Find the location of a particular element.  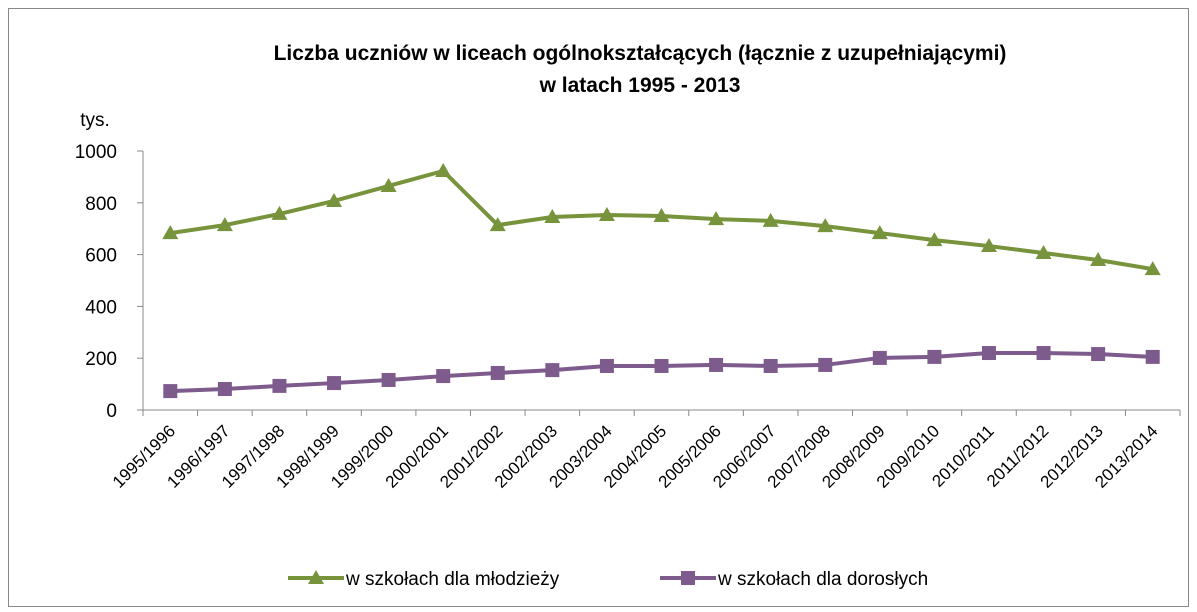

y-tick-label: 0 is located at coordinates (111, 411).